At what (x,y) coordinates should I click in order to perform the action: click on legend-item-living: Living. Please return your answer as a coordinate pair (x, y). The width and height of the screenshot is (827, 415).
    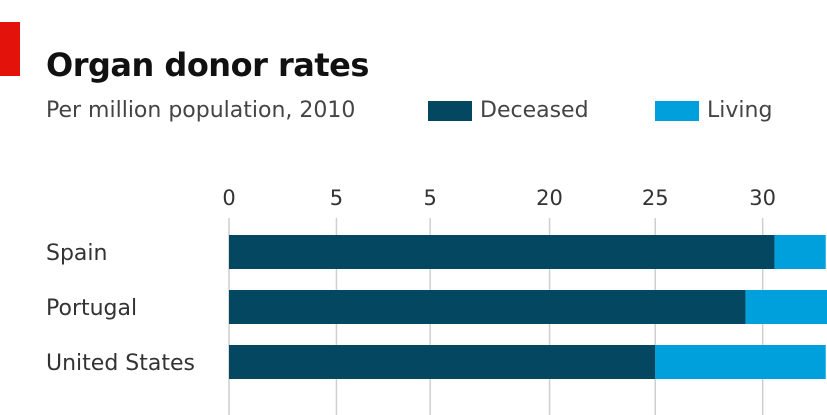
    Looking at the image, I should click on (713, 110).